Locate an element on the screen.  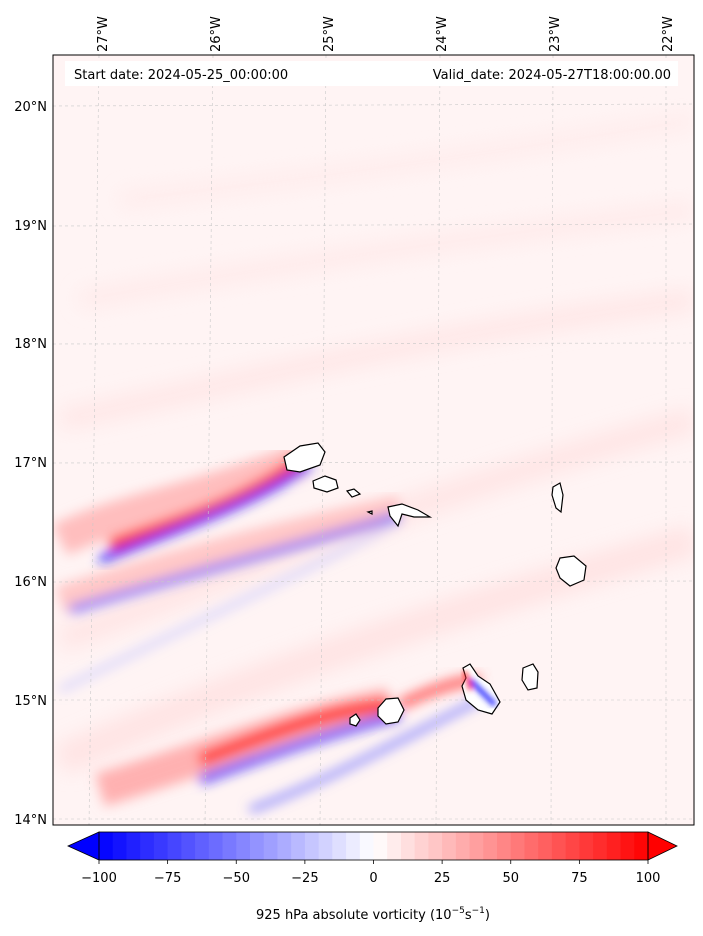
colorbar-tick-label: 0 is located at coordinates (373, 878).